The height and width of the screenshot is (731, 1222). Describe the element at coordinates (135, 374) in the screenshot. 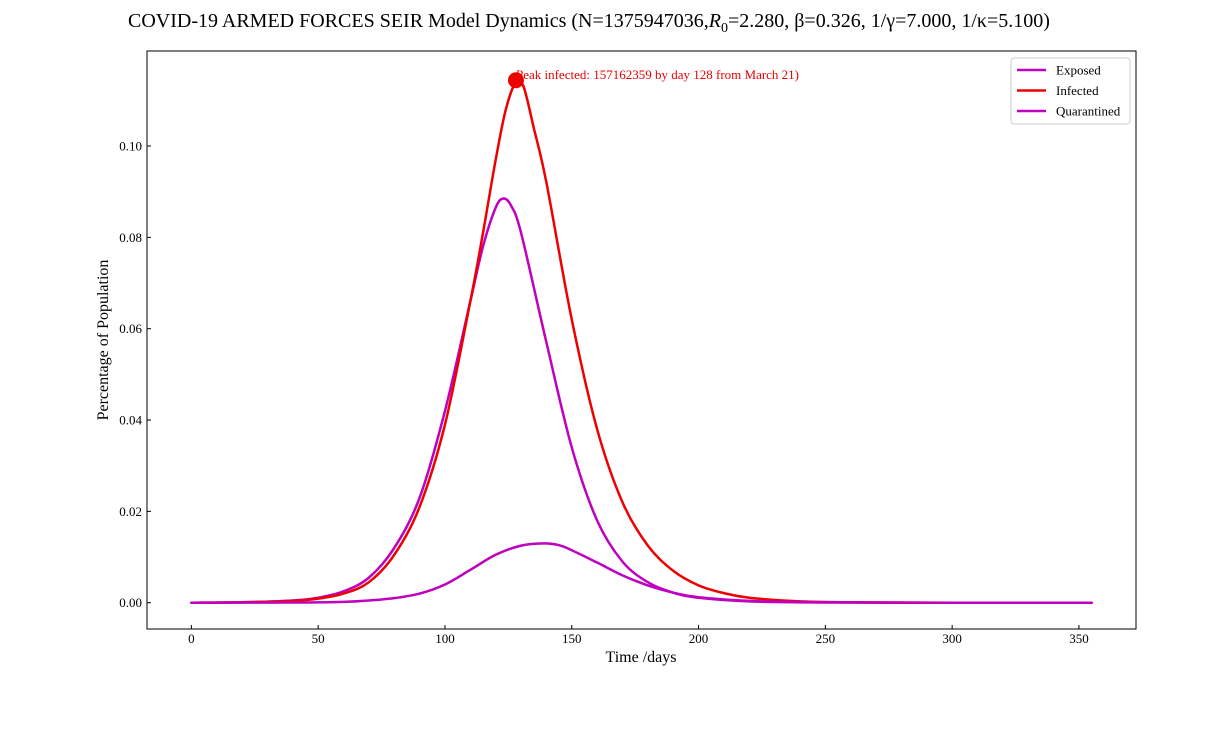

I see `y-axis: 0.00 0.02 0.04 0.06 0.08 0.10` at that location.